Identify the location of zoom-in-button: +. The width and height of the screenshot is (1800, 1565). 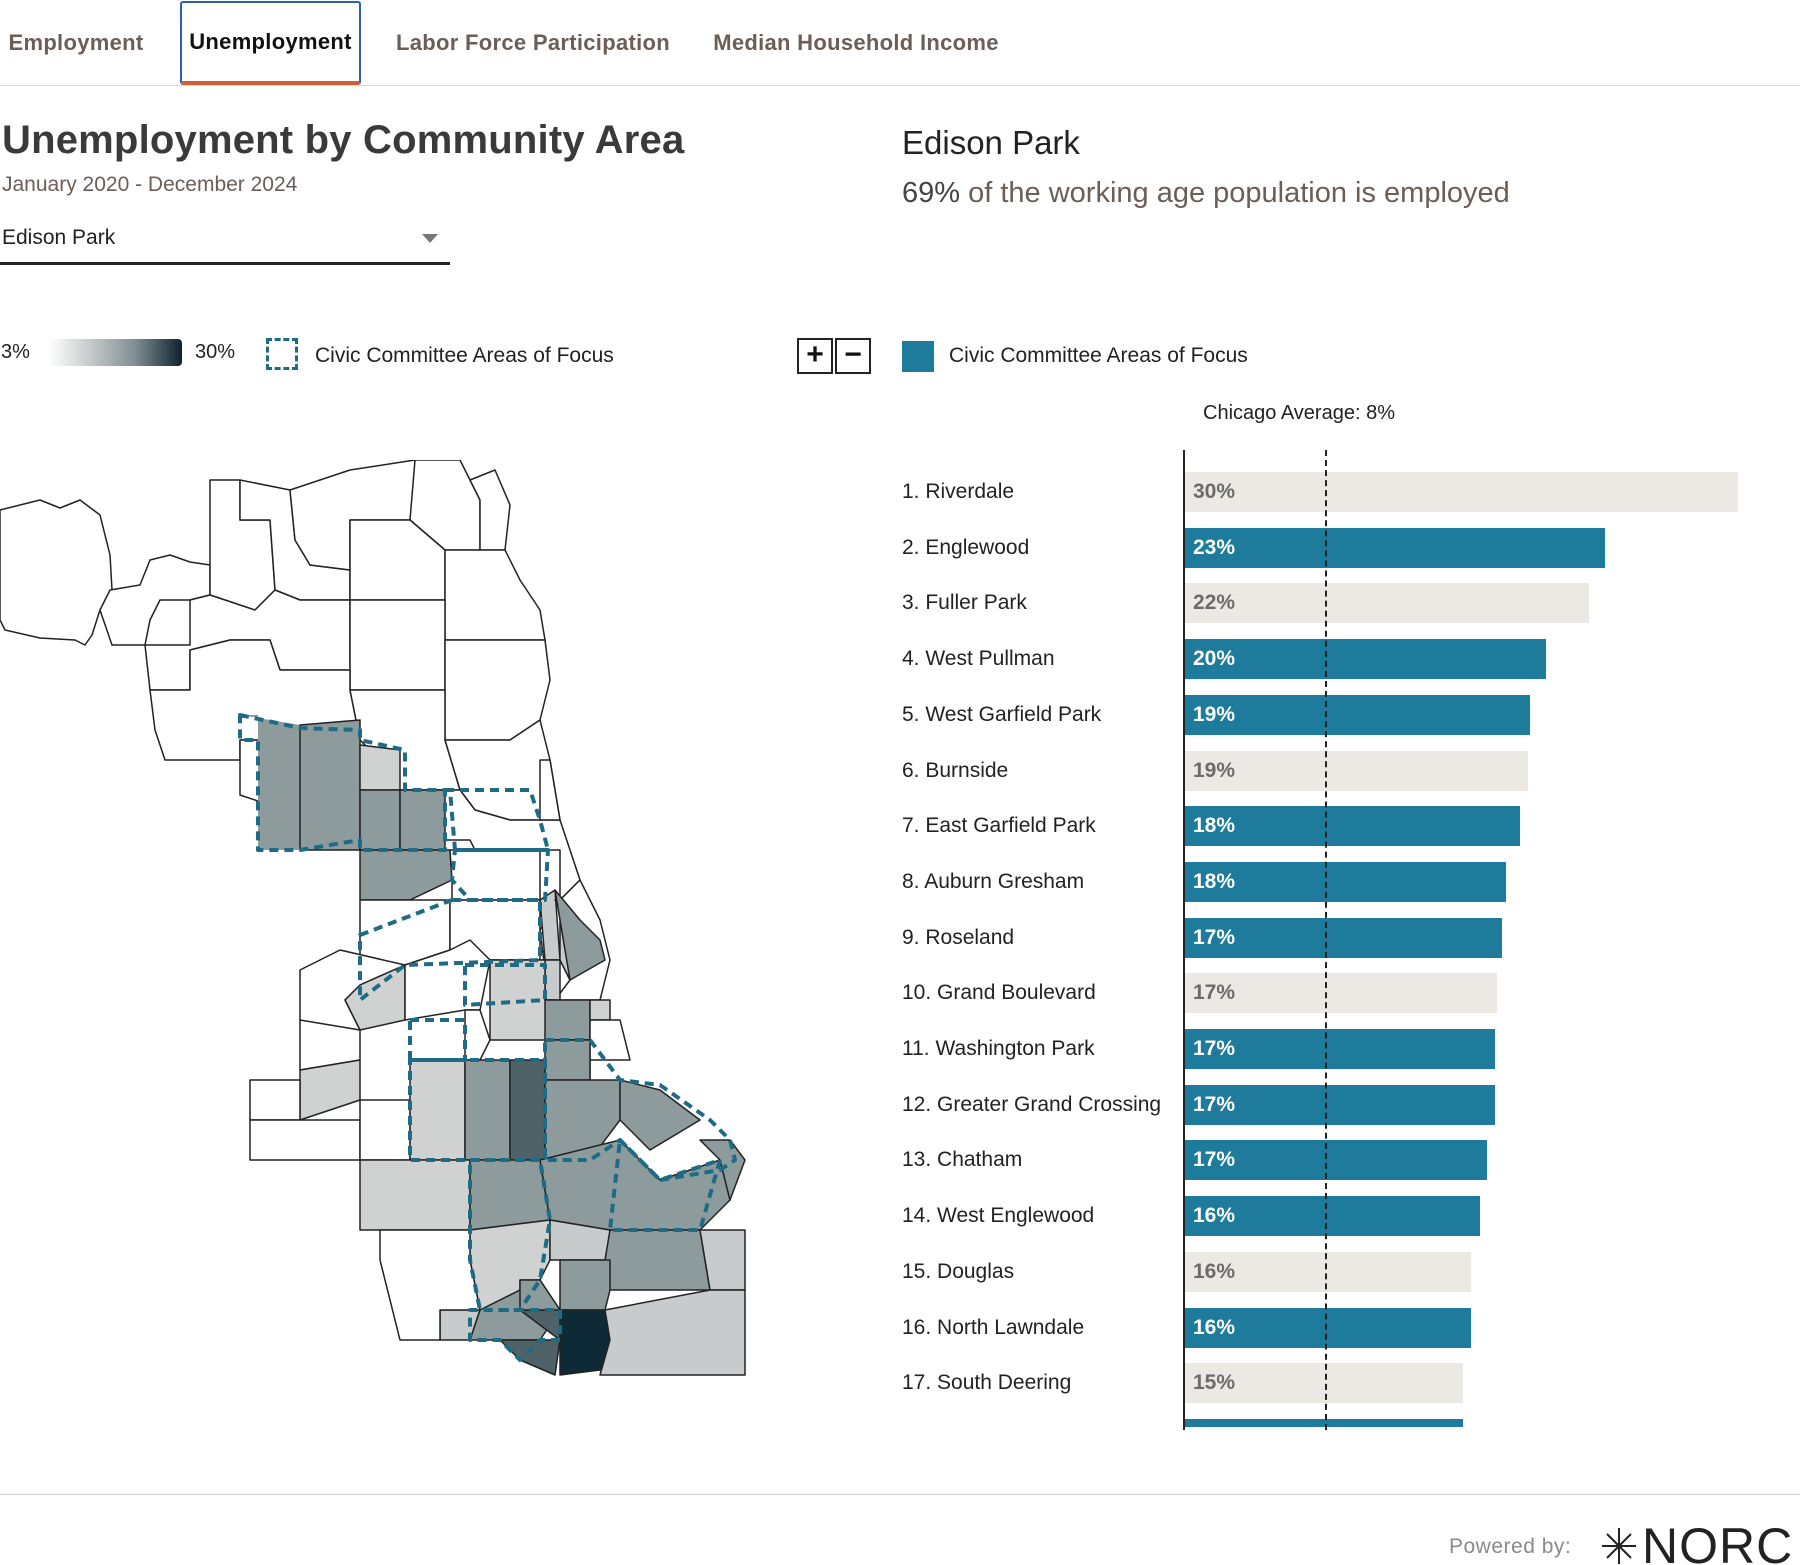
(815, 356).